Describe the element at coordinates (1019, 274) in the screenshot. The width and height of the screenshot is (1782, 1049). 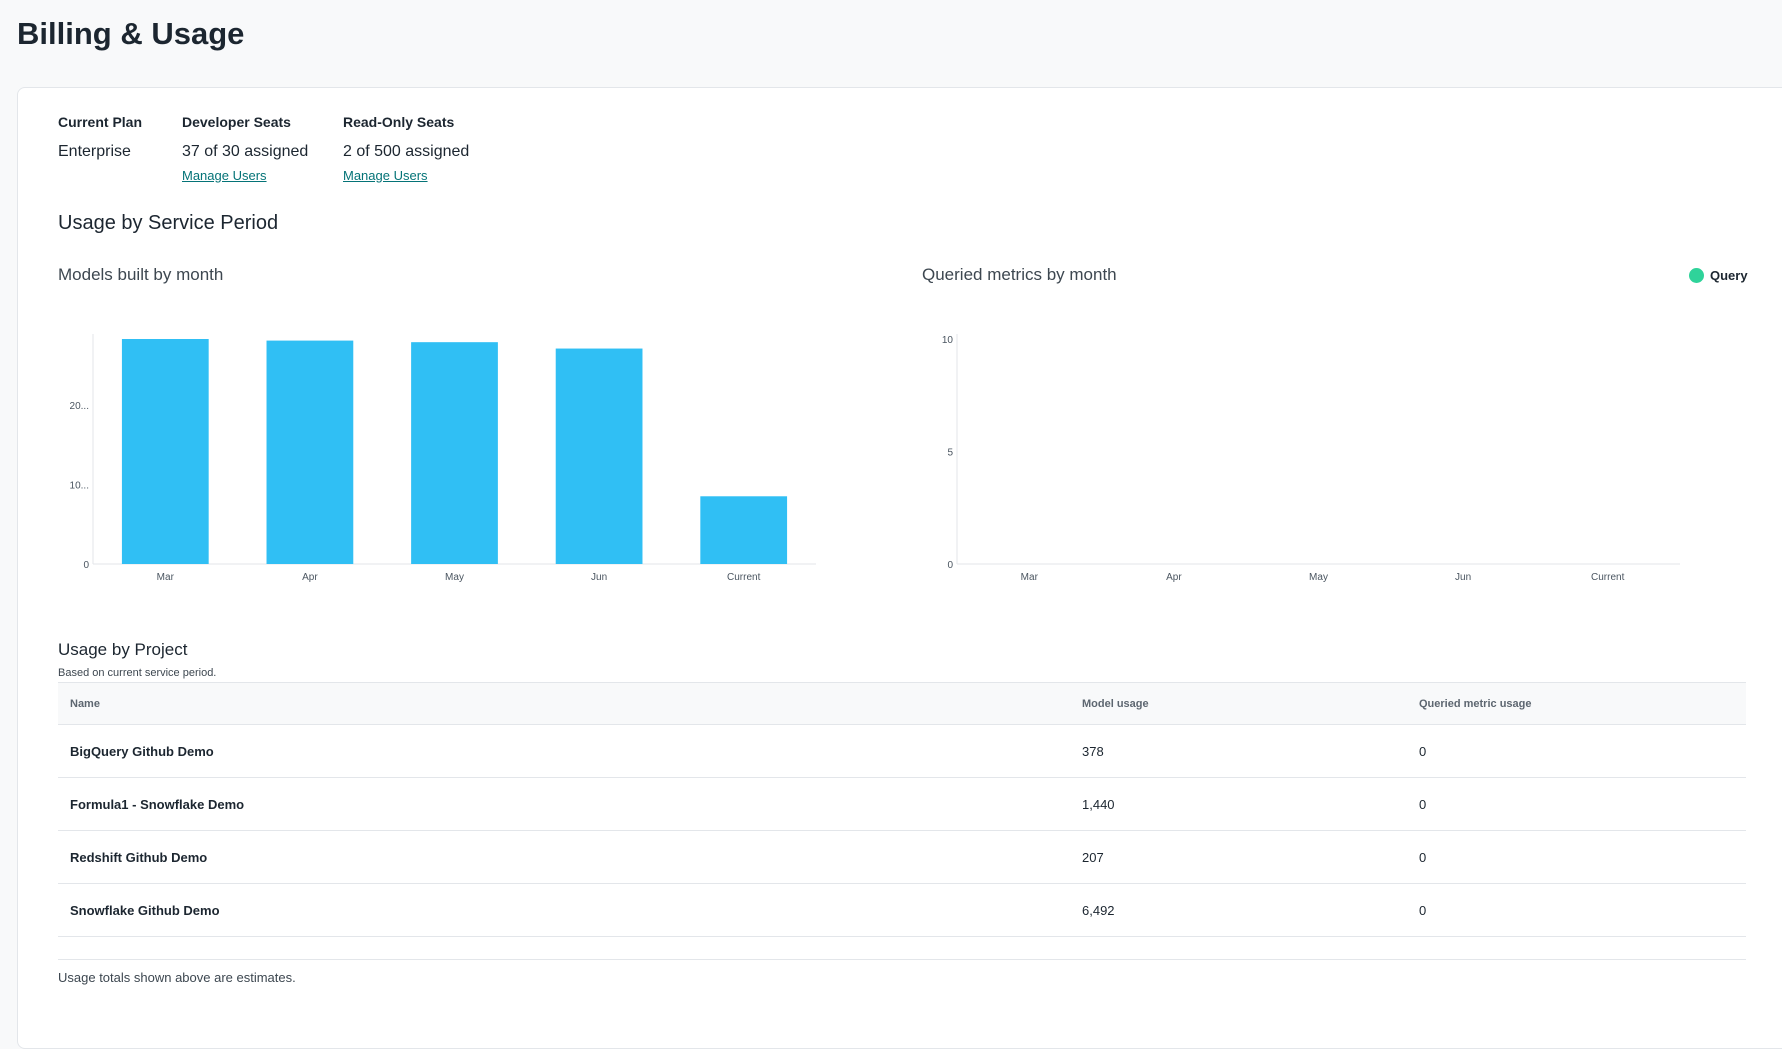
I see `metrics-chart-title: Queried metrics by month` at that location.